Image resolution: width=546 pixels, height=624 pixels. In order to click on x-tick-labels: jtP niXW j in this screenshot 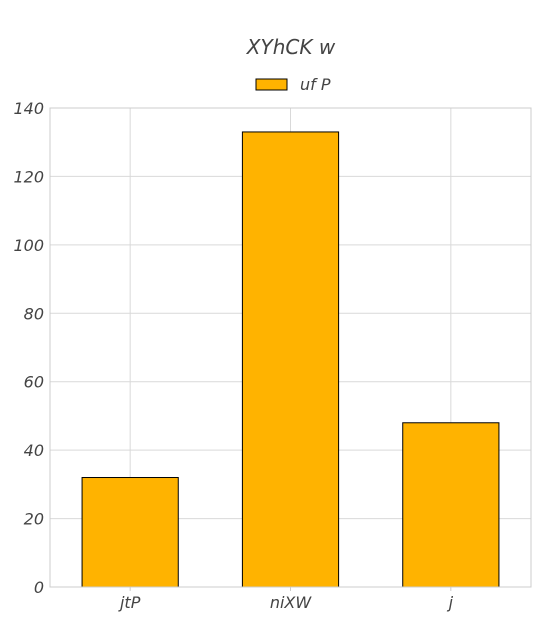, I will do `click(286, 602)`.